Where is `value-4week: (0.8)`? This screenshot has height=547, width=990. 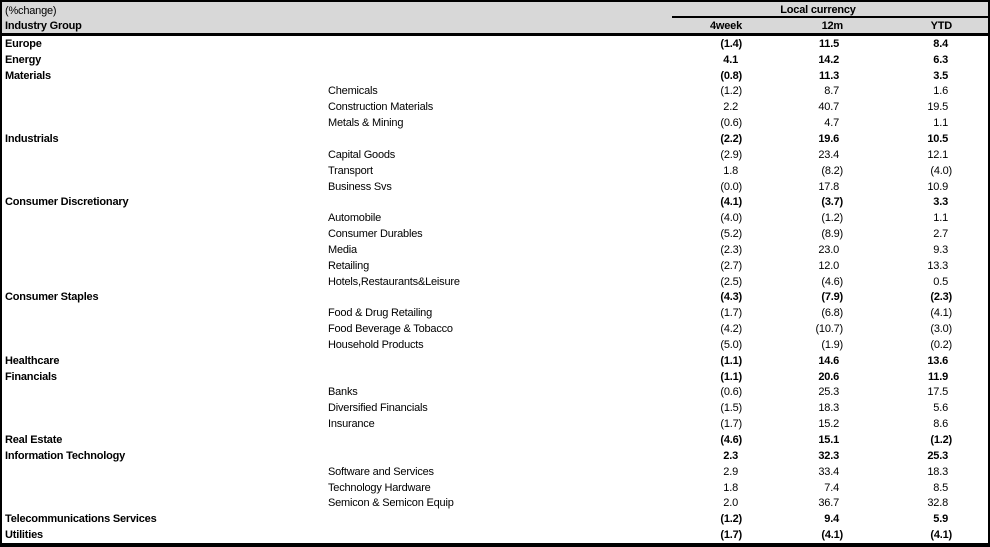
value-4week: (0.8) is located at coordinates (731, 75).